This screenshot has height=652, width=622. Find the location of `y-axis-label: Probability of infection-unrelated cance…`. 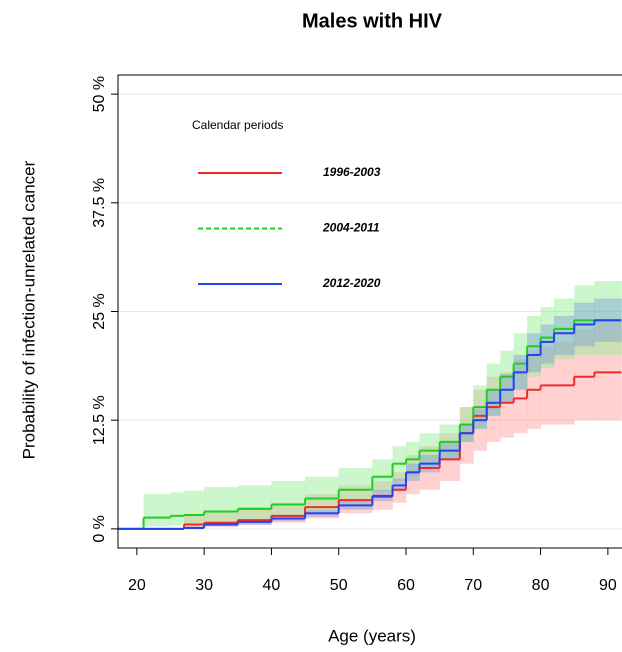

y-axis-label: Probability of infection-unrelated cance… is located at coordinates (28, 309).